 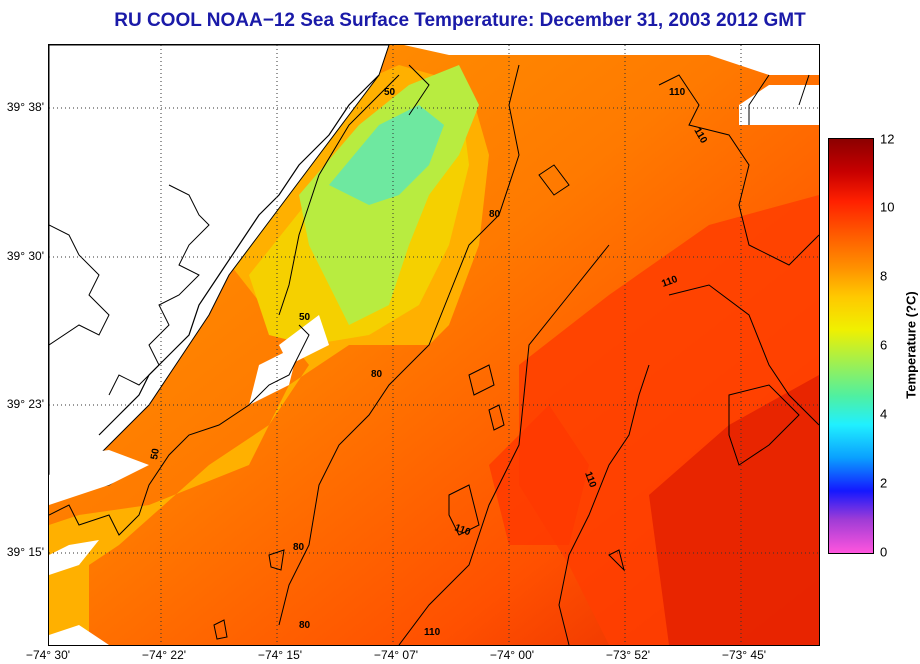 I want to click on lon-label: −74° 22', so click(x=164, y=655).